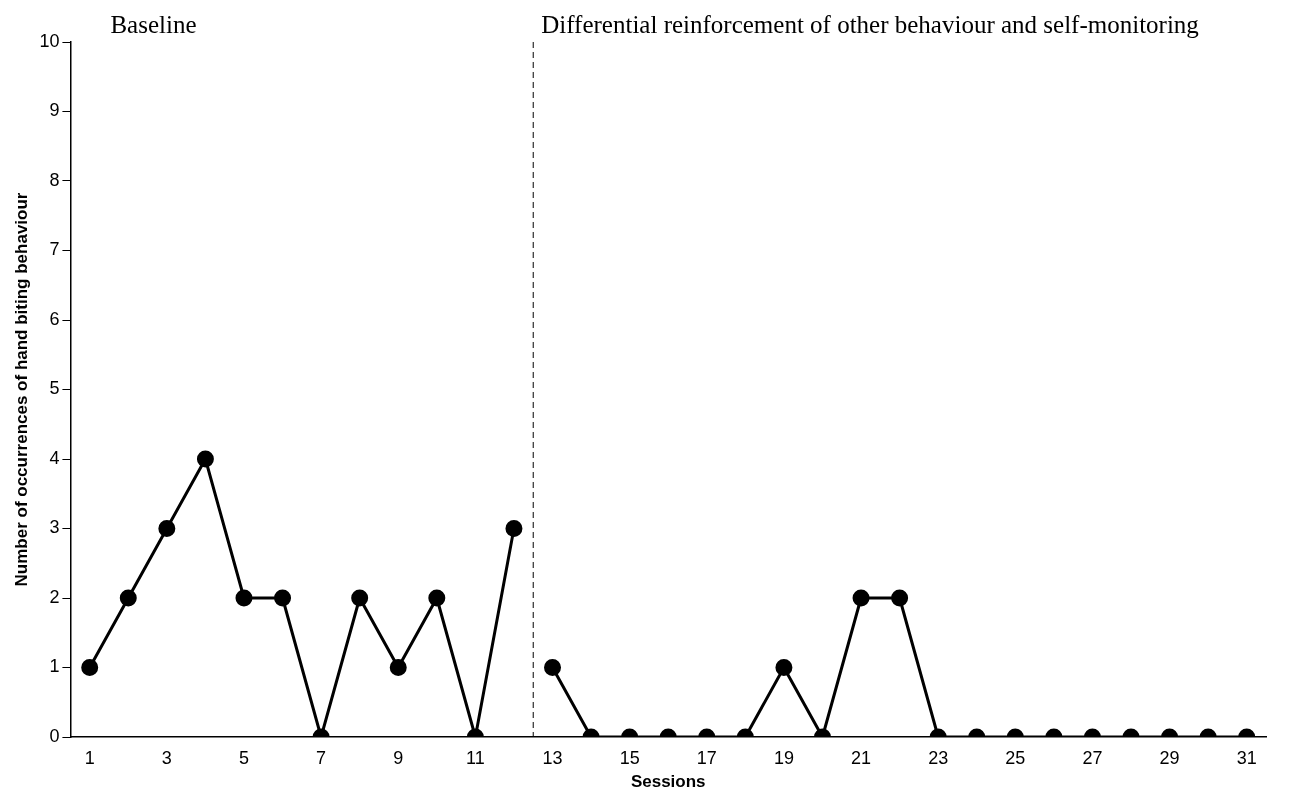  I want to click on y-tick-label: 8, so click(54, 179).